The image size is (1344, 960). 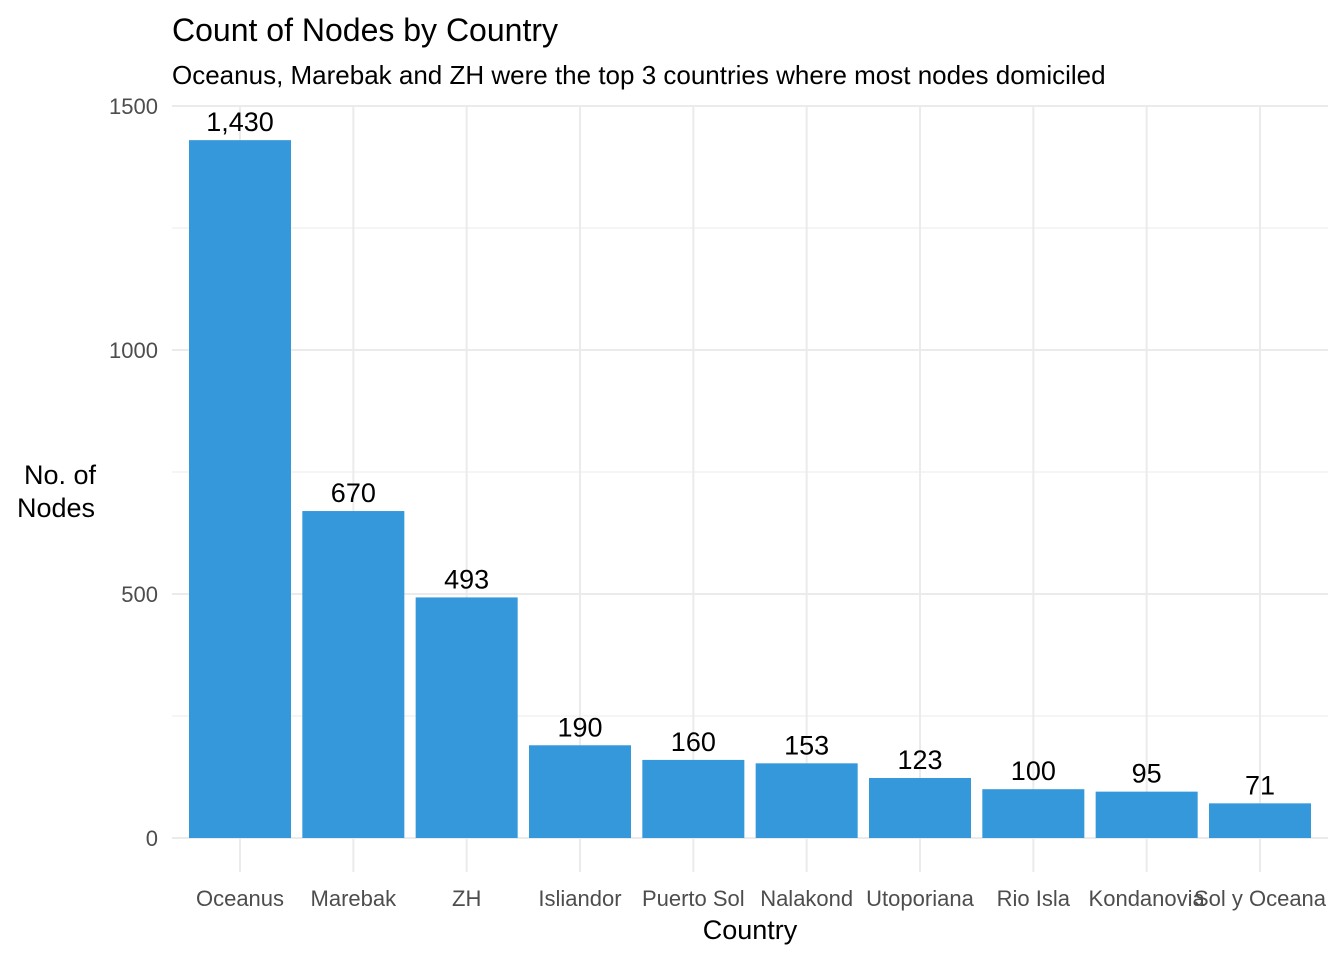 I want to click on x-tick-label: Sol y Oceana, so click(x=1260, y=898).